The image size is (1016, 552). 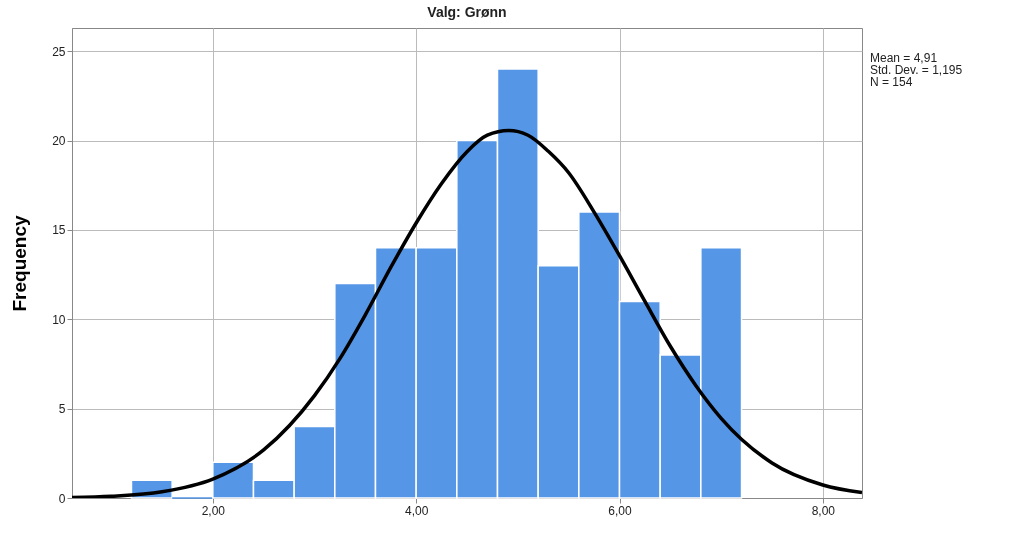 I want to click on x-tick-label: 6,00, so click(x=620, y=510).